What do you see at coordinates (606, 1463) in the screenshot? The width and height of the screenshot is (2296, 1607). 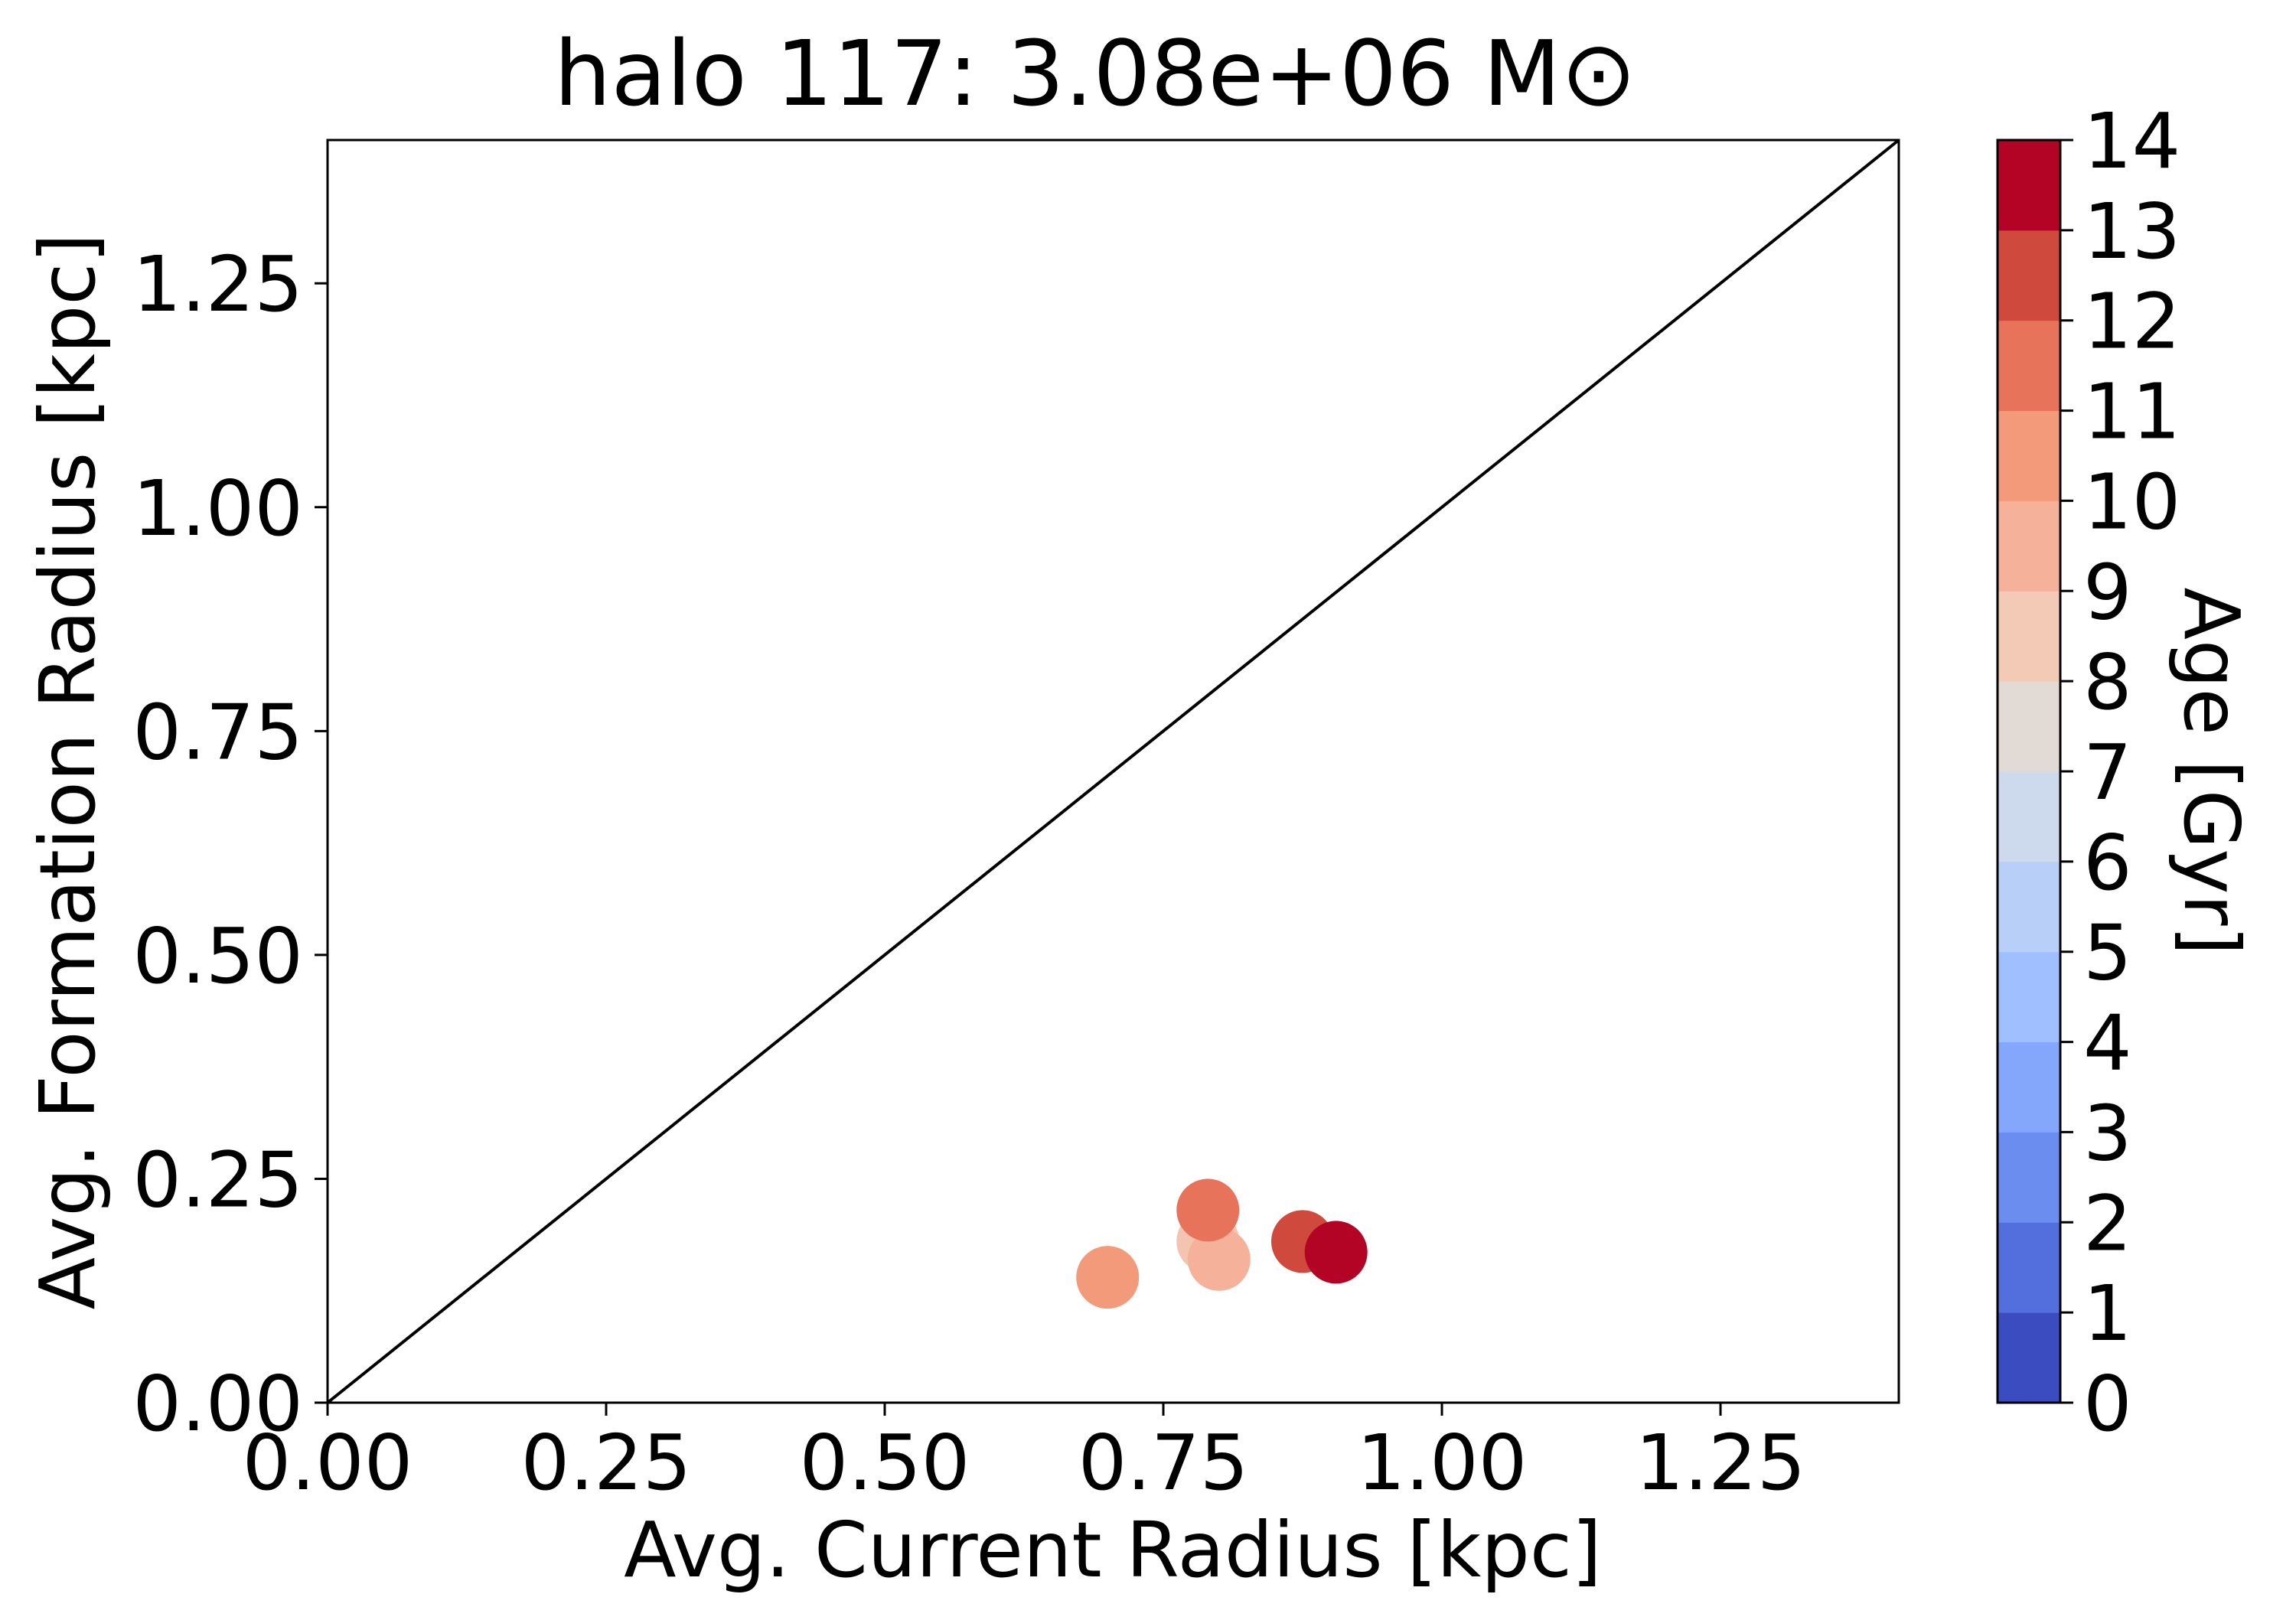 I see `x-tick-label: 0.25` at bounding box center [606, 1463].